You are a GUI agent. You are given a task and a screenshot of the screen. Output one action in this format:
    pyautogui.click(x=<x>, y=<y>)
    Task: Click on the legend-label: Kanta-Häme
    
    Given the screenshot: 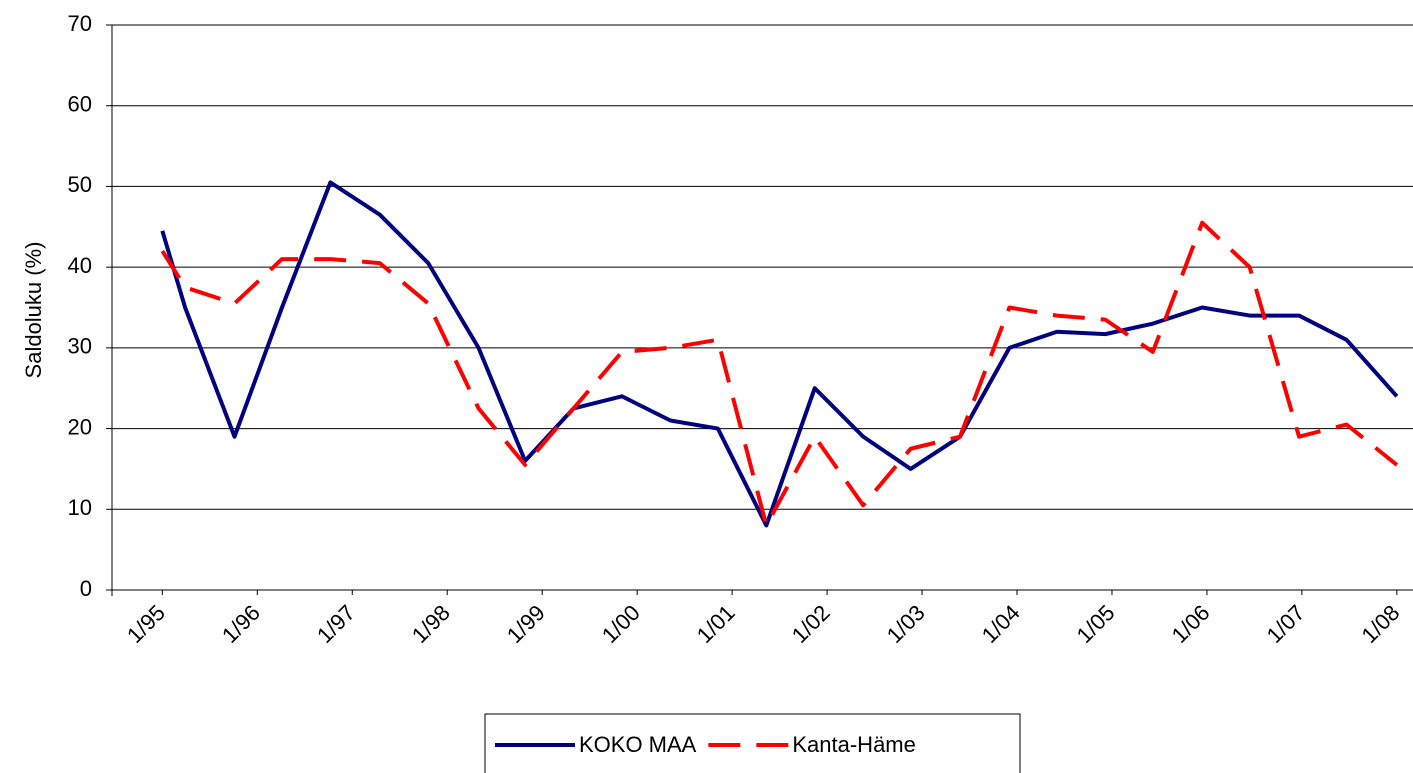 What is the action you would take?
    pyautogui.click(x=854, y=744)
    